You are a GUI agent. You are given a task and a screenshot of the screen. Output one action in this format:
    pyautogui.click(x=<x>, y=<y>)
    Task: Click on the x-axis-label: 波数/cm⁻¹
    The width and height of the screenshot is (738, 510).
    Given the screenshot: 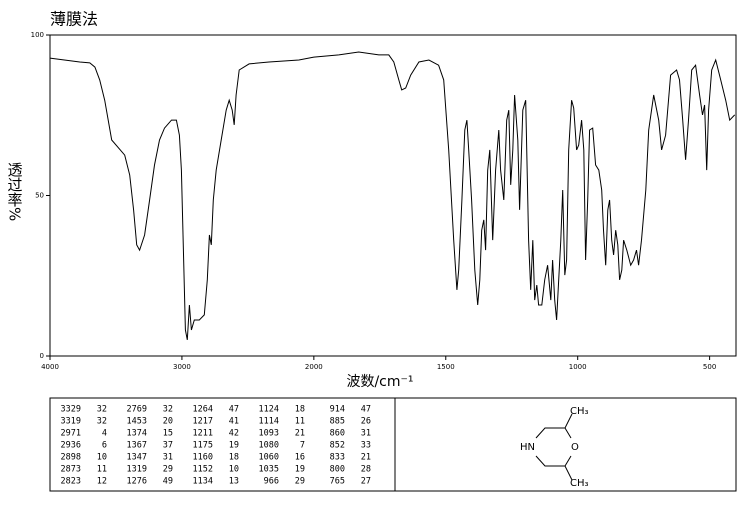 What is the action you would take?
    pyautogui.click(x=379, y=382)
    